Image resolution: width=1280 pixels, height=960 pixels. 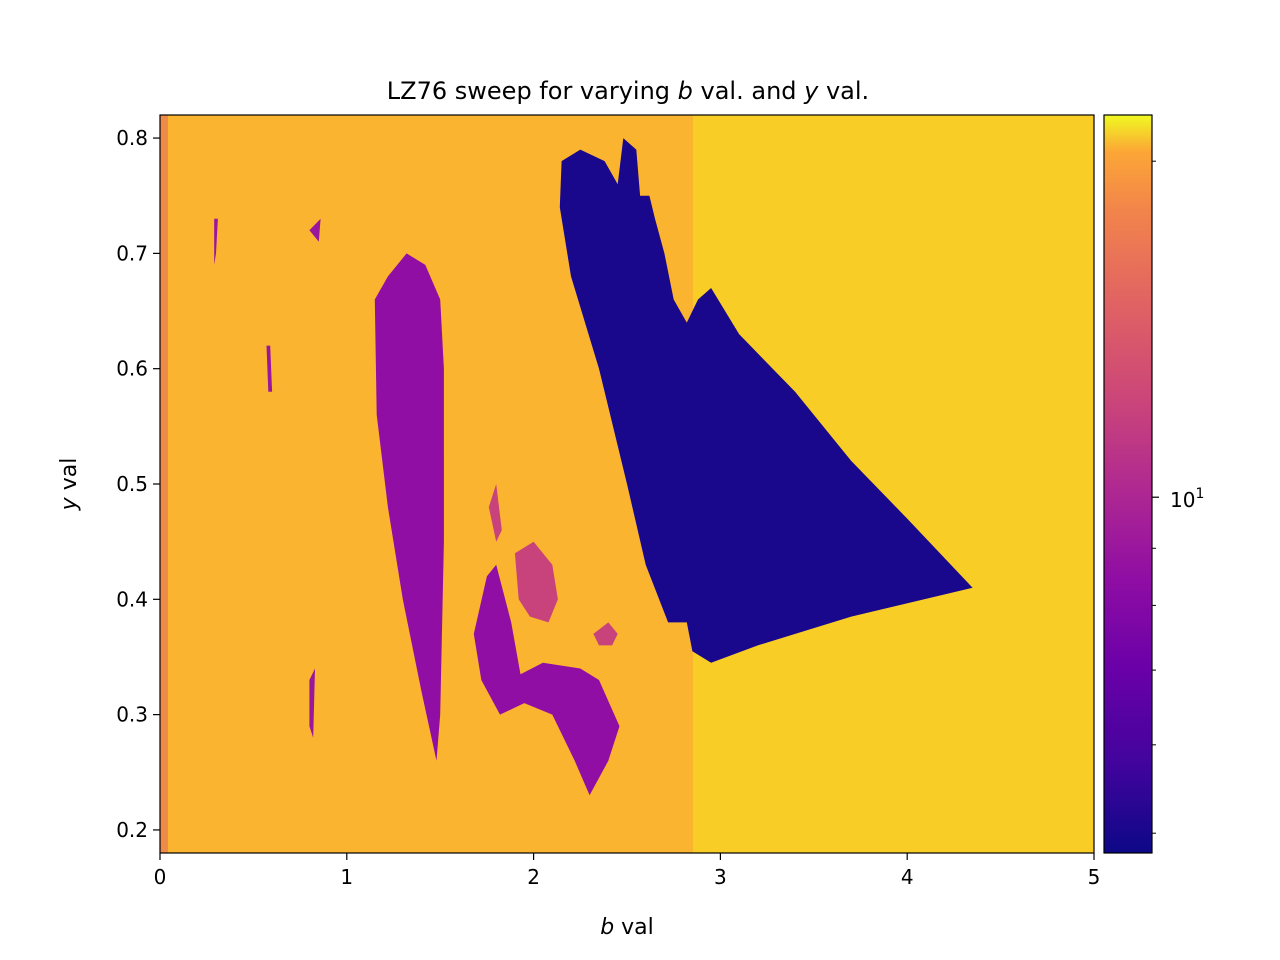 What do you see at coordinates (605, 634) in the screenshot?
I see `region-magenta-patch-right` at bounding box center [605, 634].